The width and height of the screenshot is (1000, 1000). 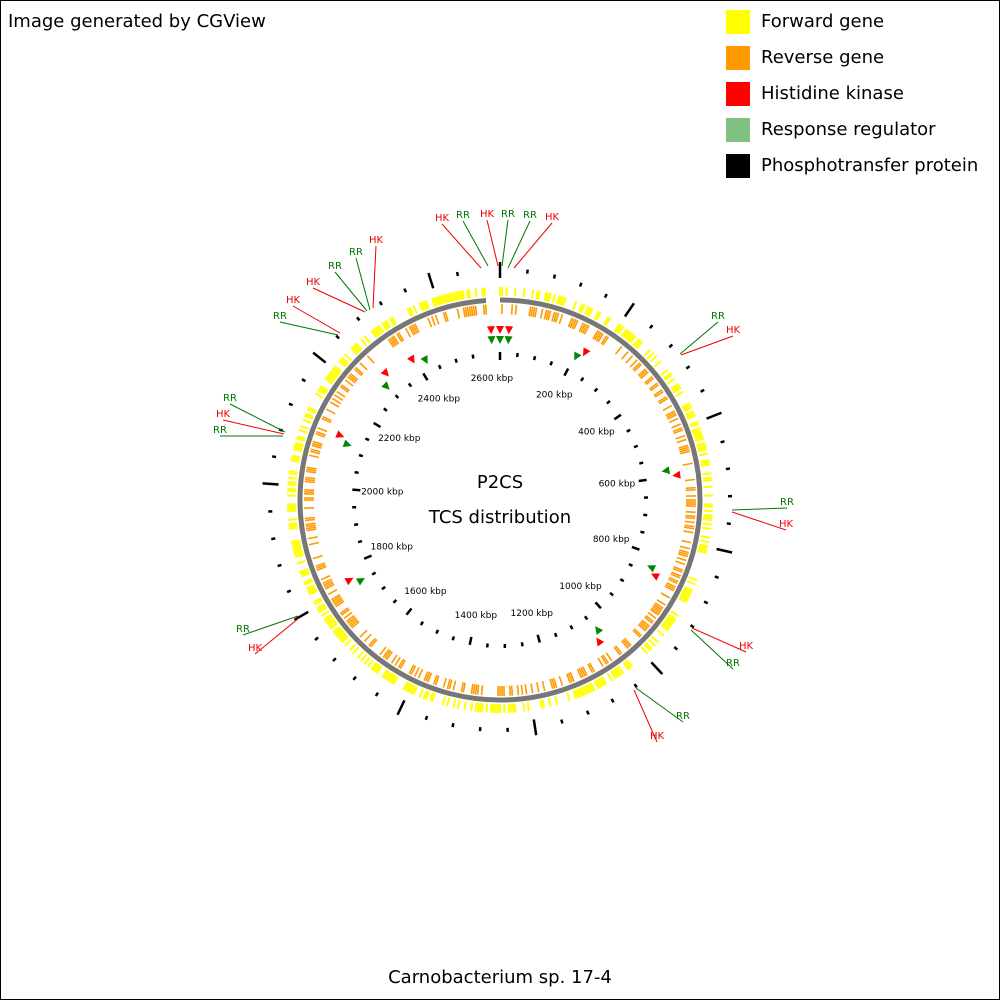 I want to click on credit: Image generated by CGView, so click(x=137, y=21).